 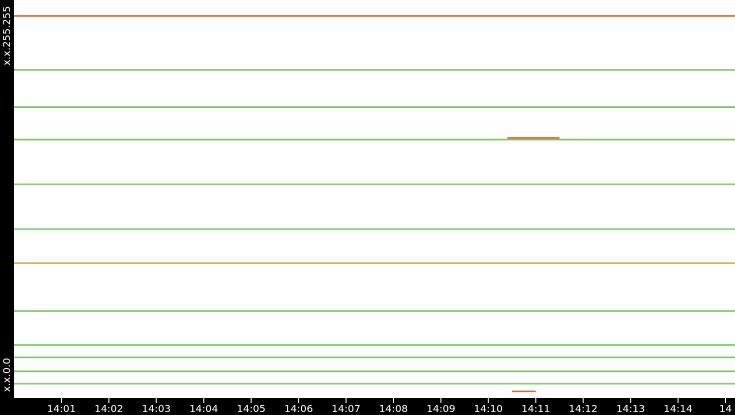 I want to click on y-tick-label: x.x.255.255, so click(x=7, y=36).